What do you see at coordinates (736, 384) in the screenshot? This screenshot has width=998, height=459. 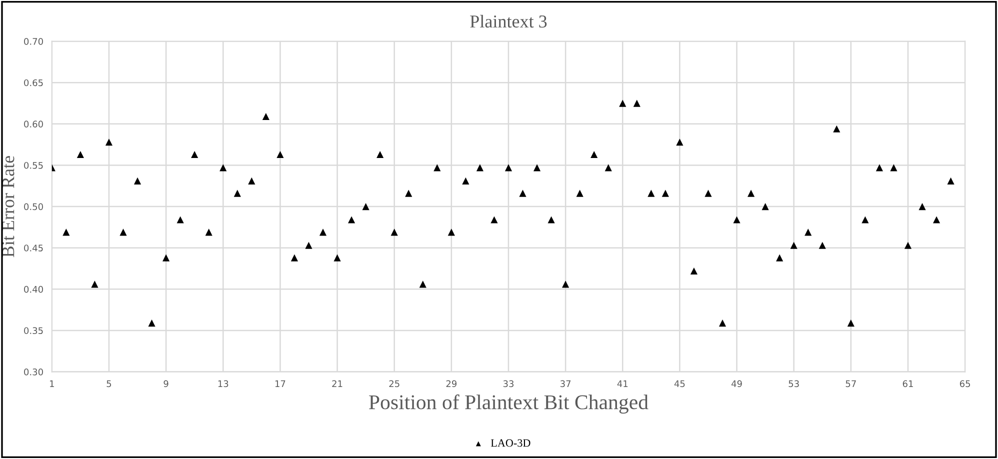 I see `x-tick-label: 49` at bounding box center [736, 384].